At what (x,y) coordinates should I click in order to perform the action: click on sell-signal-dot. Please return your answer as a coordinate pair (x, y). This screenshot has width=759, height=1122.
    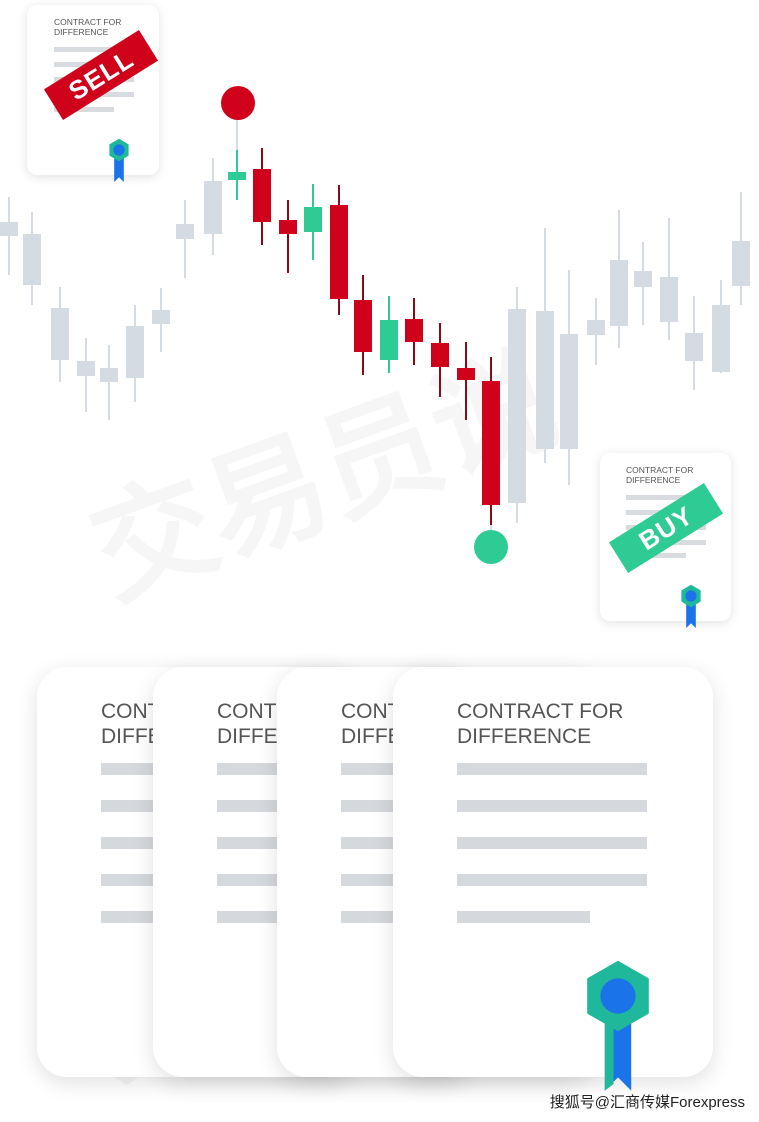
    Looking at the image, I should click on (238, 103).